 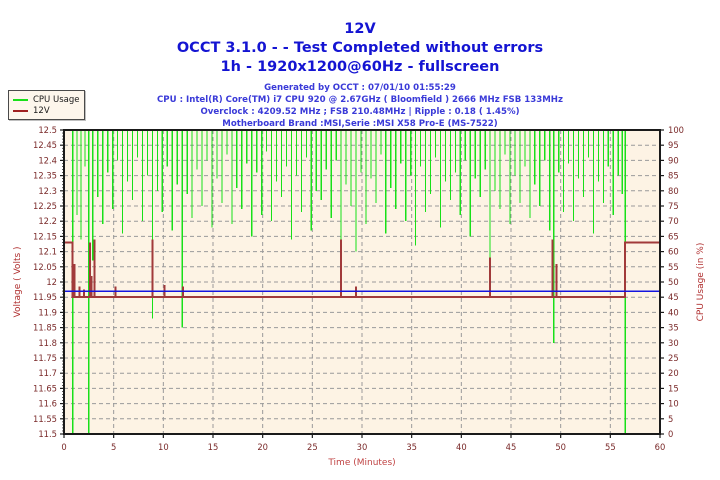 What do you see at coordinates (20, 99) in the screenshot?
I see `legend-swatch-cpu-usage` at bounding box center [20, 99].